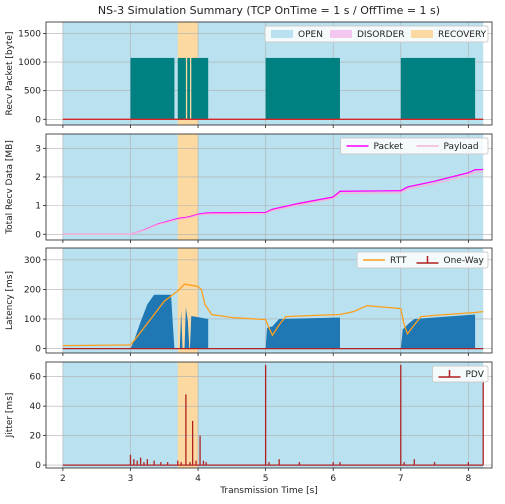 This screenshot has height=504, width=505. I want to click on legend-jitter: PDV, so click(460, 374).